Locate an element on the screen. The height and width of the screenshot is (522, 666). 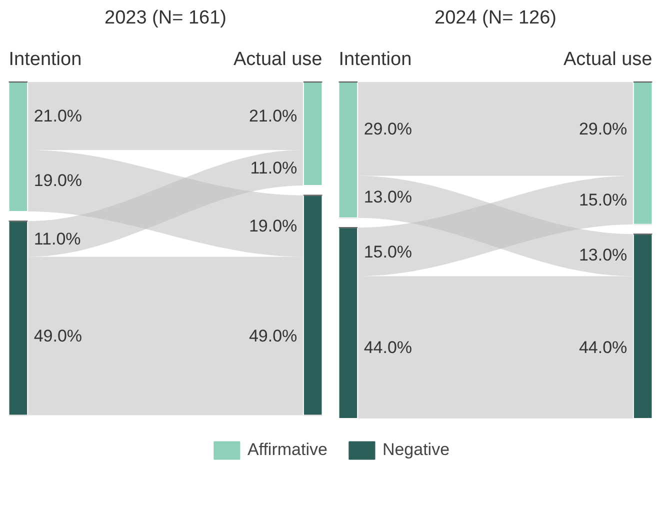
text: 2024 (N= 126) is located at coordinates (495, 18).